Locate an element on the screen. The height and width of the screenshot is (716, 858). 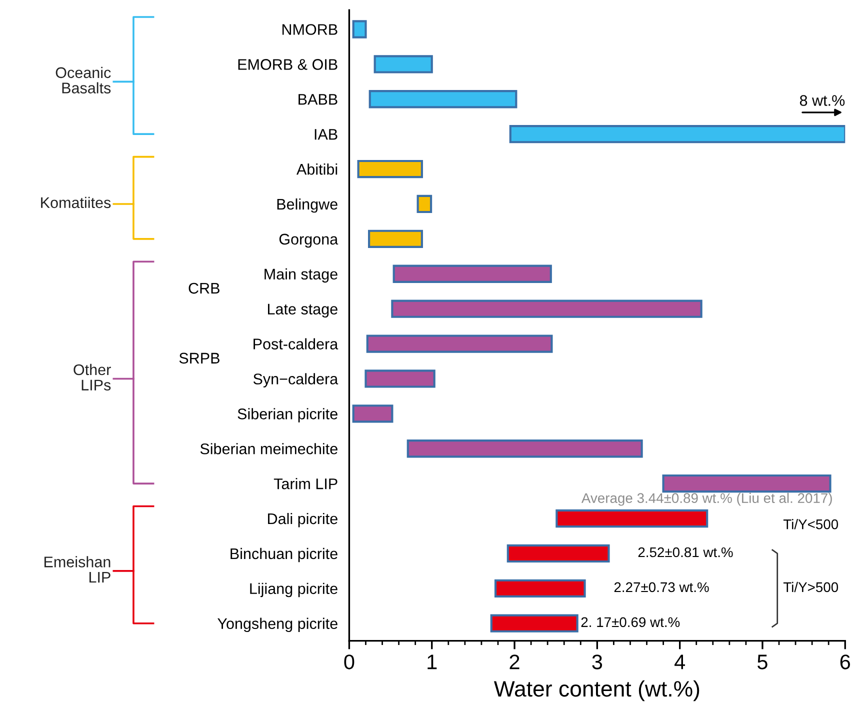
y-tick-label: IAB is located at coordinates (326, 134).